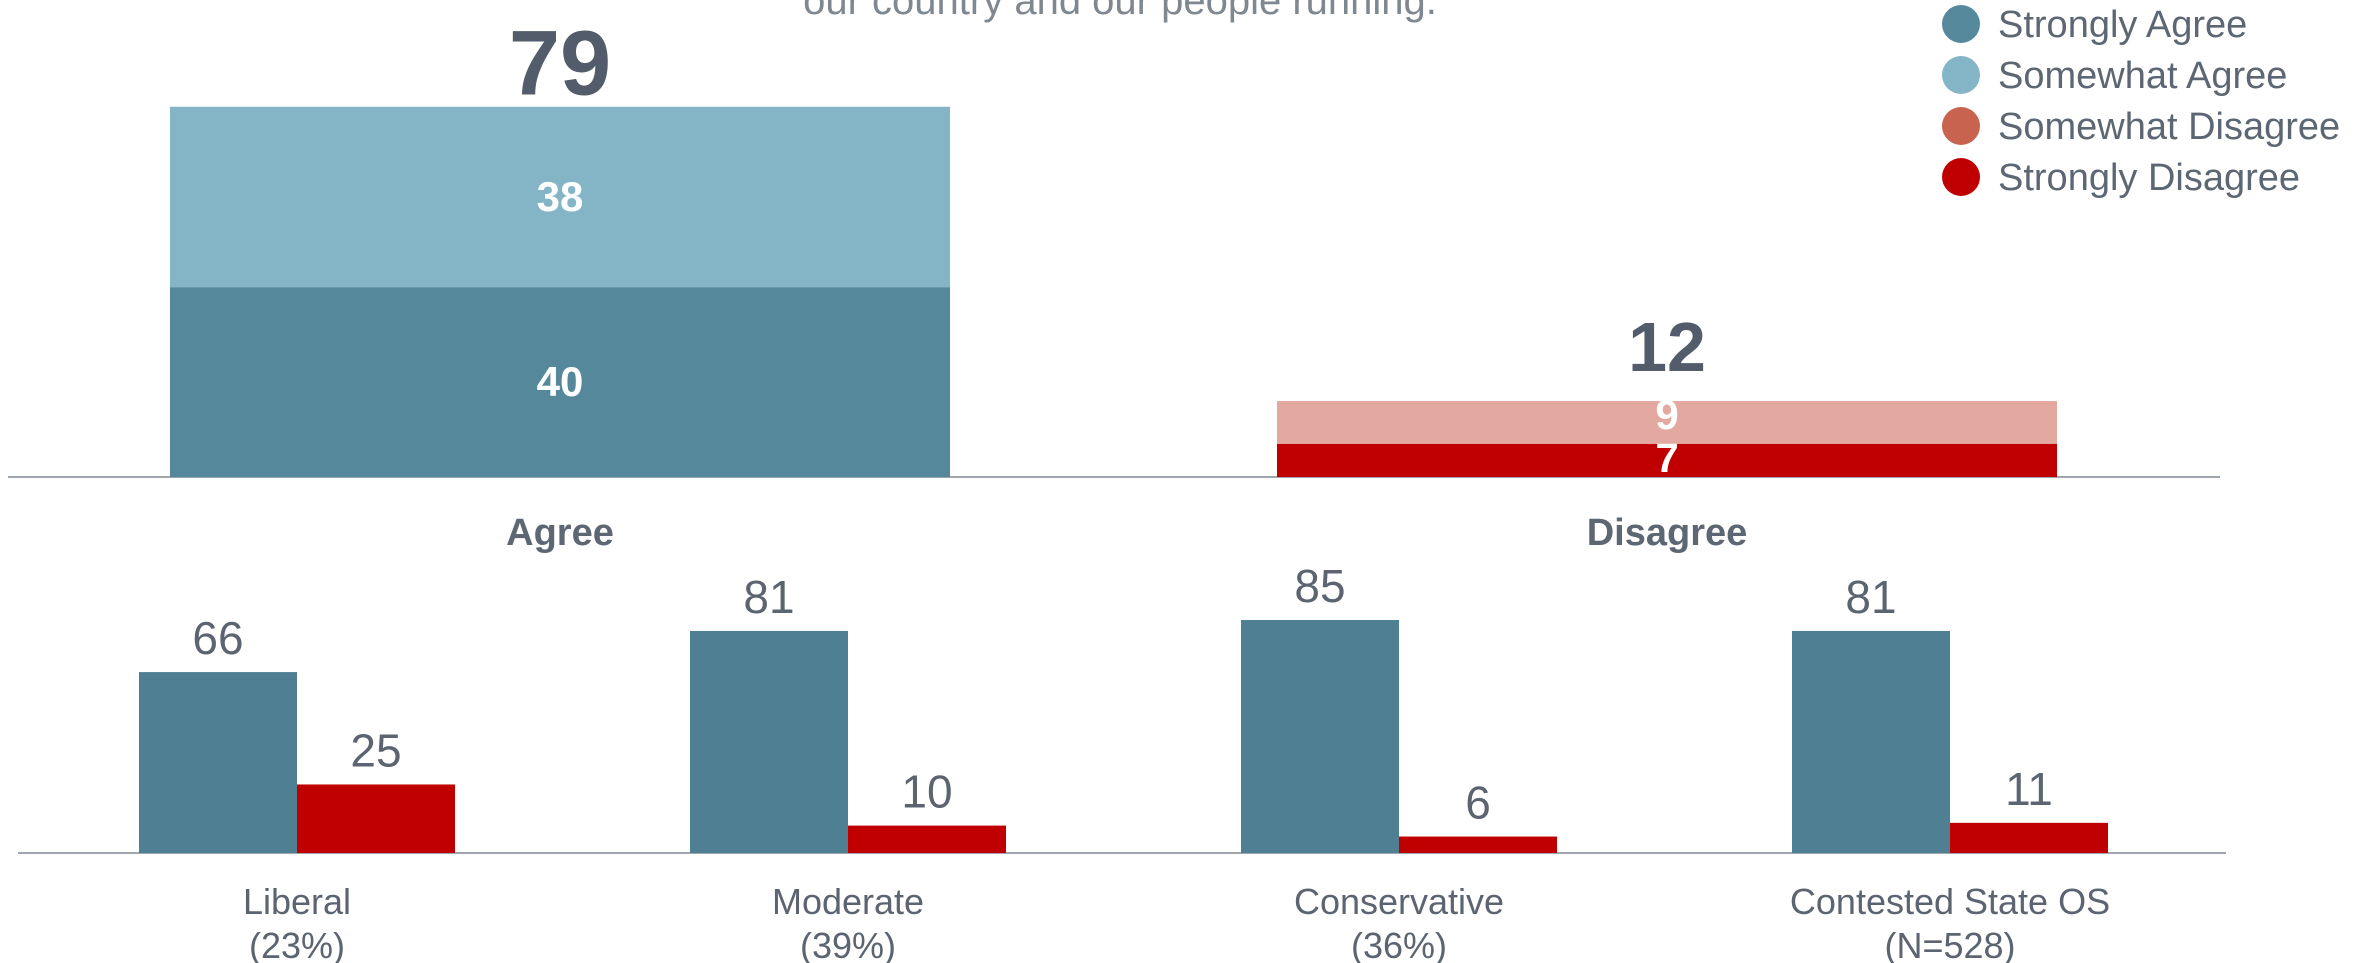  What do you see at coordinates (297, 944) in the screenshot?
I see `group-note-liberal: (23%)` at bounding box center [297, 944].